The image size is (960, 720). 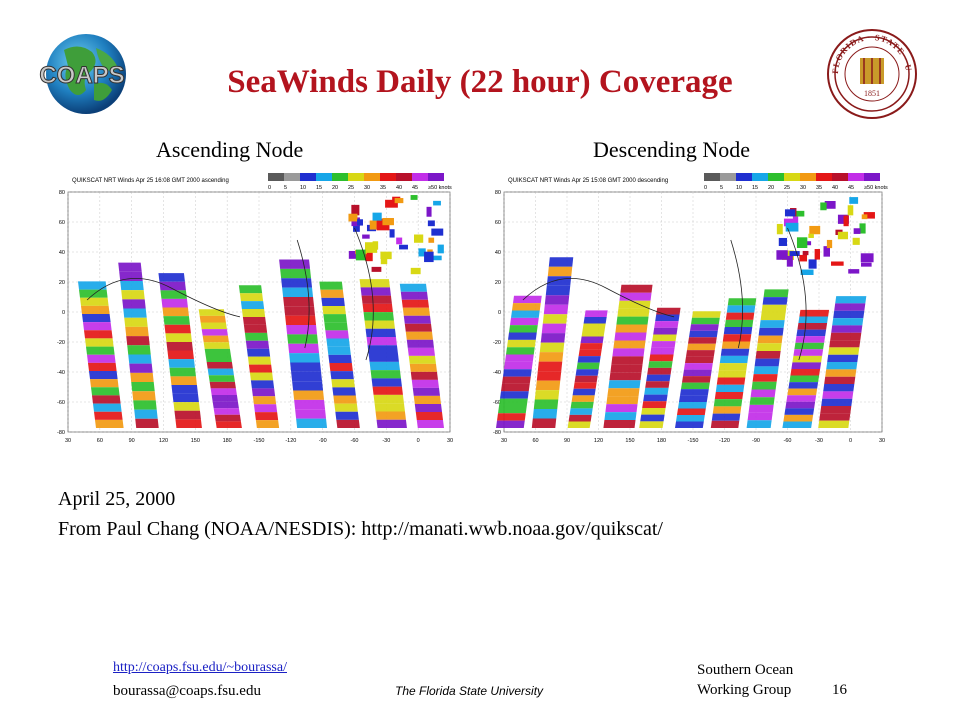 I want to click on colorbar-tick: 5, so click(x=721, y=188).